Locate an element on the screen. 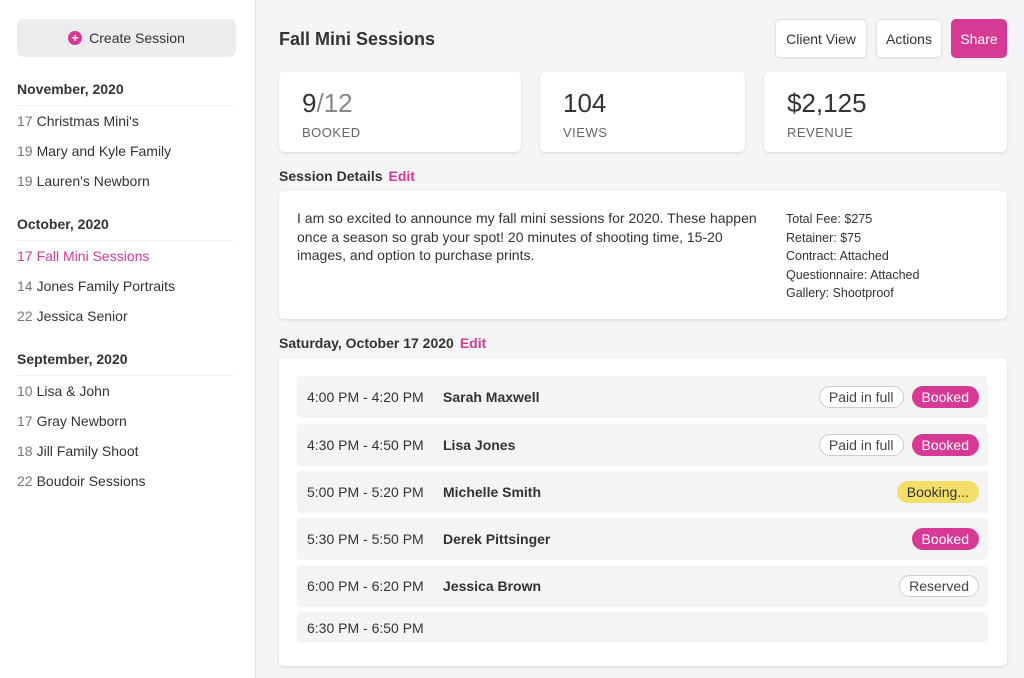  slot-row: 6:00 PM - 6:20 PM Jessica Brown Reserved is located at coordinates (642, 586).